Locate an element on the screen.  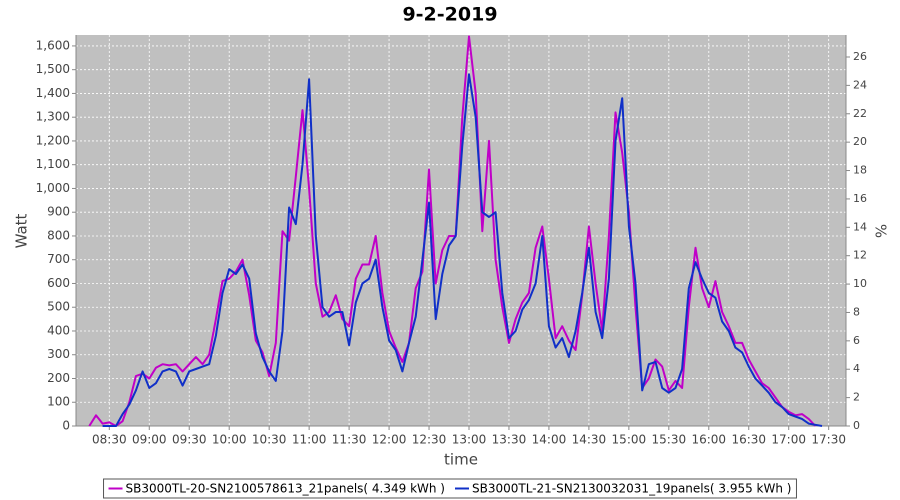
x-tick-label: 09:00 is located at coordinates (149, 440).